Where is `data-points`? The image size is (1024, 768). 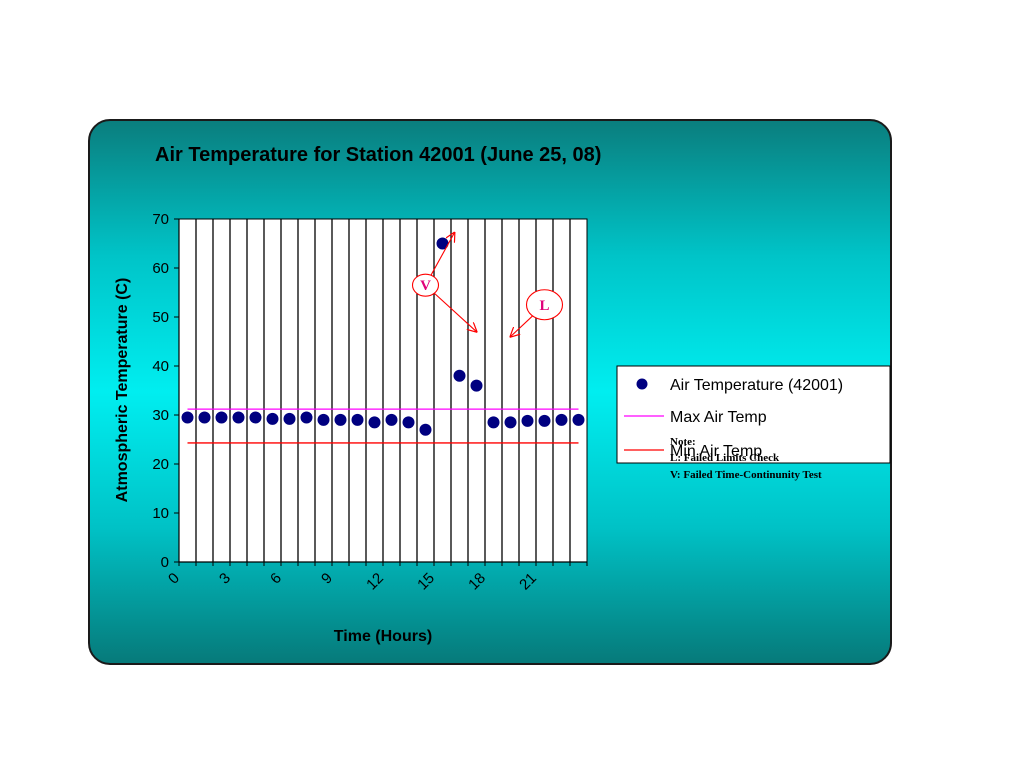 data-points is located at coordinates (383, 336).